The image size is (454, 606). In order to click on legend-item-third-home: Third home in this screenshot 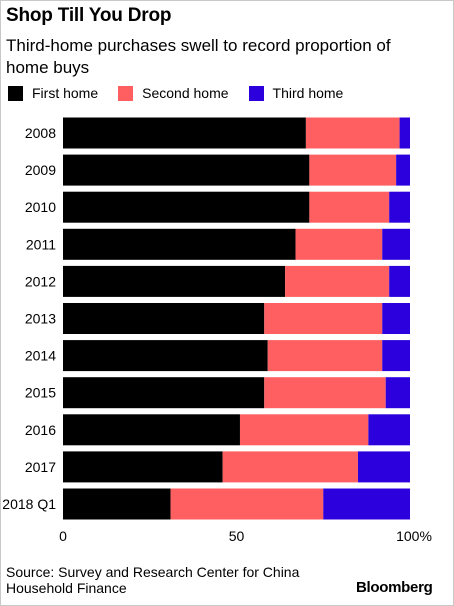, I will do `click(296, 93)`.